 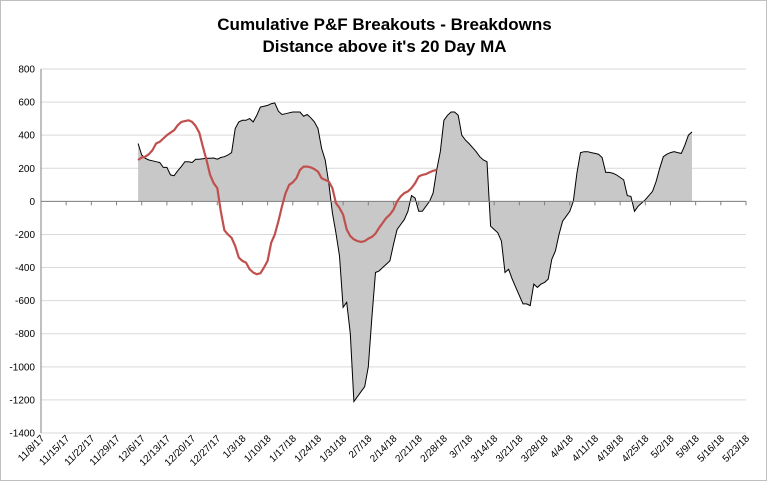 I want to click on y-tick-label: 200, so click(x=26, y=169).